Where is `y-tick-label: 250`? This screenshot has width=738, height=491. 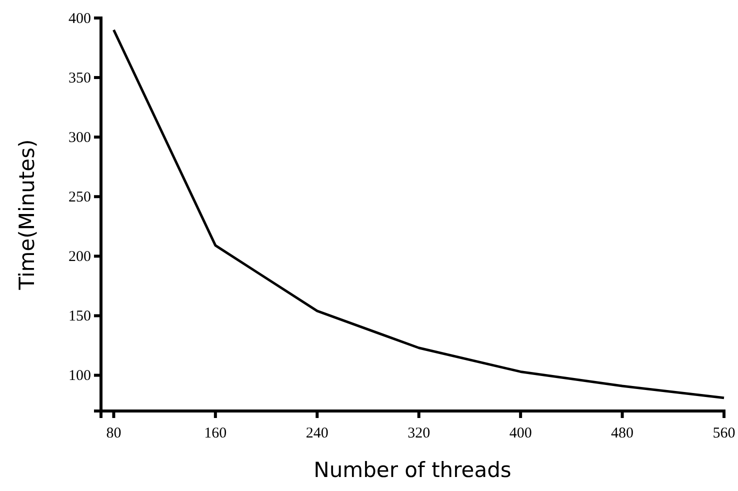
y-tick-label: 250 is located at coordinates (79, 197).